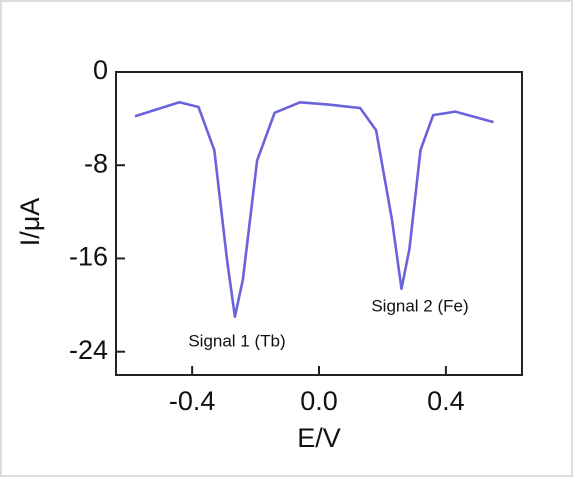  What do you see at coordinates (88, 257) in the screenshot?
I see `y-tick-label: -16` at bounding box center [88, 257].